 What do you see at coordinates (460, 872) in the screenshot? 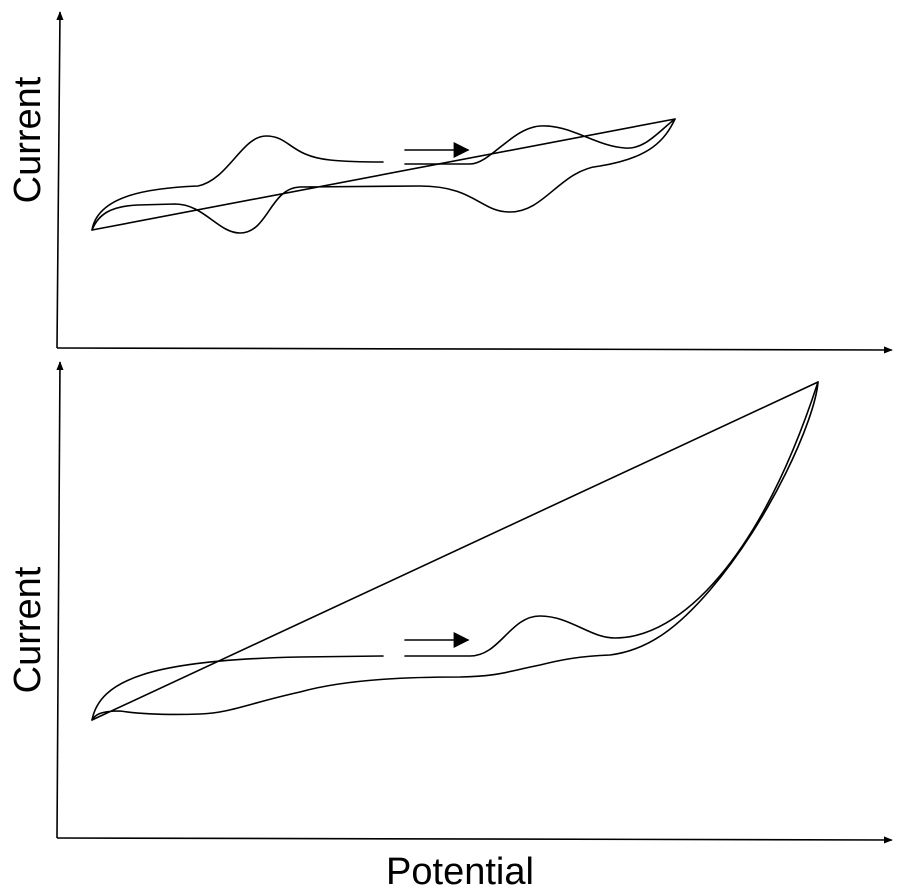
I see `x-axis-label: Potential` at bounding box center [460, 872].